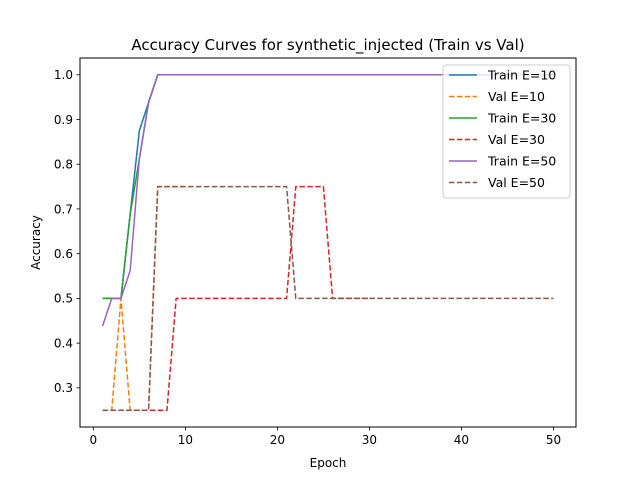  What do you see at coordinates (516, 139) in the screenshot?
I see `legend-entry-label: Val E=30` at bounding box center [516, 139].